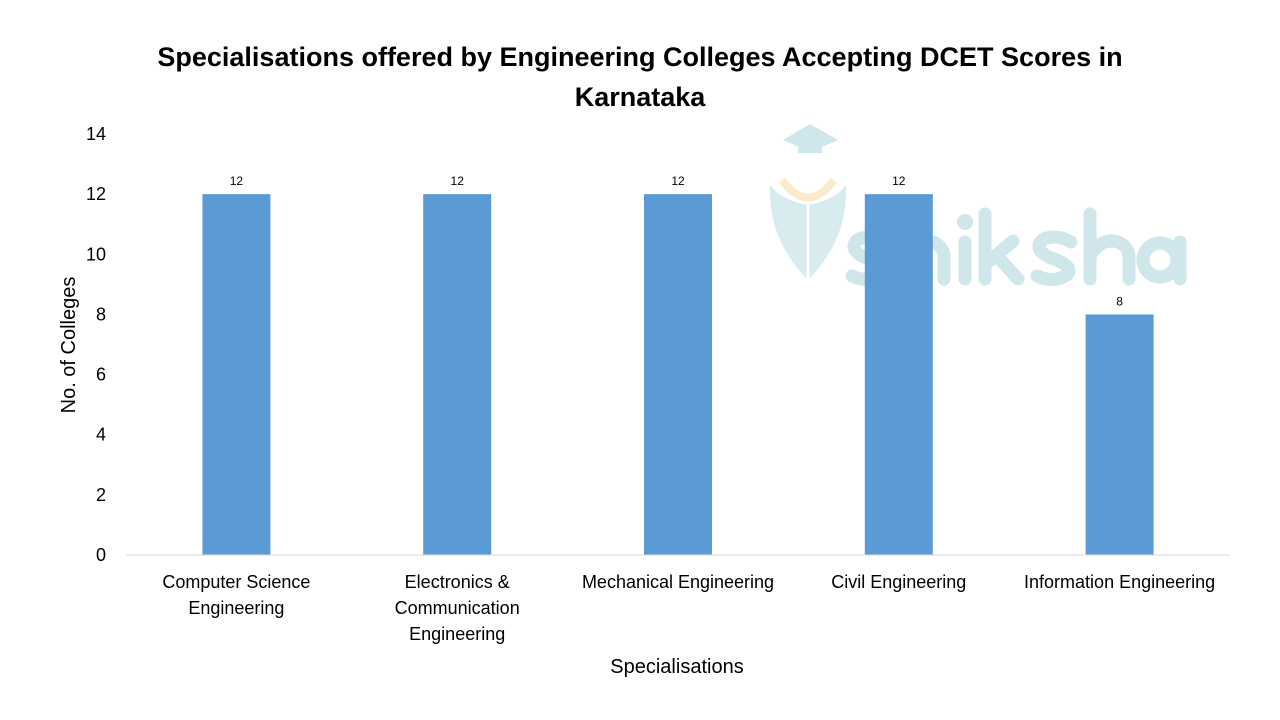  Describe the element at coordinates (676, 667) in the screenshot. I see `x-axis-label: Specialisations` at that location.